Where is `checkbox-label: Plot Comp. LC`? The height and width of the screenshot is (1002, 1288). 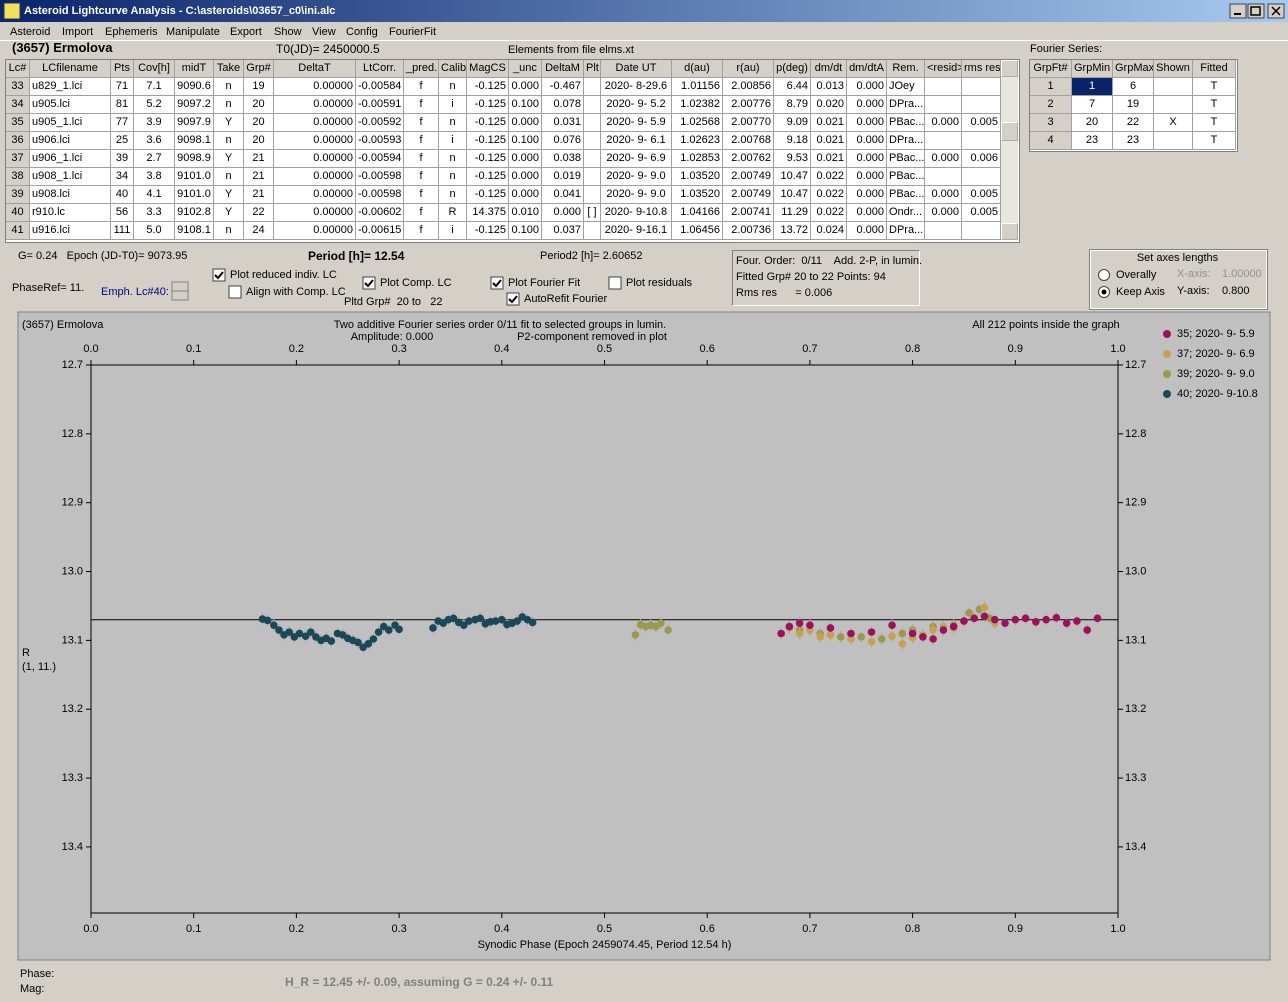 checkbox-label: Plot Comp. LC is located at coordinates (416, 283).